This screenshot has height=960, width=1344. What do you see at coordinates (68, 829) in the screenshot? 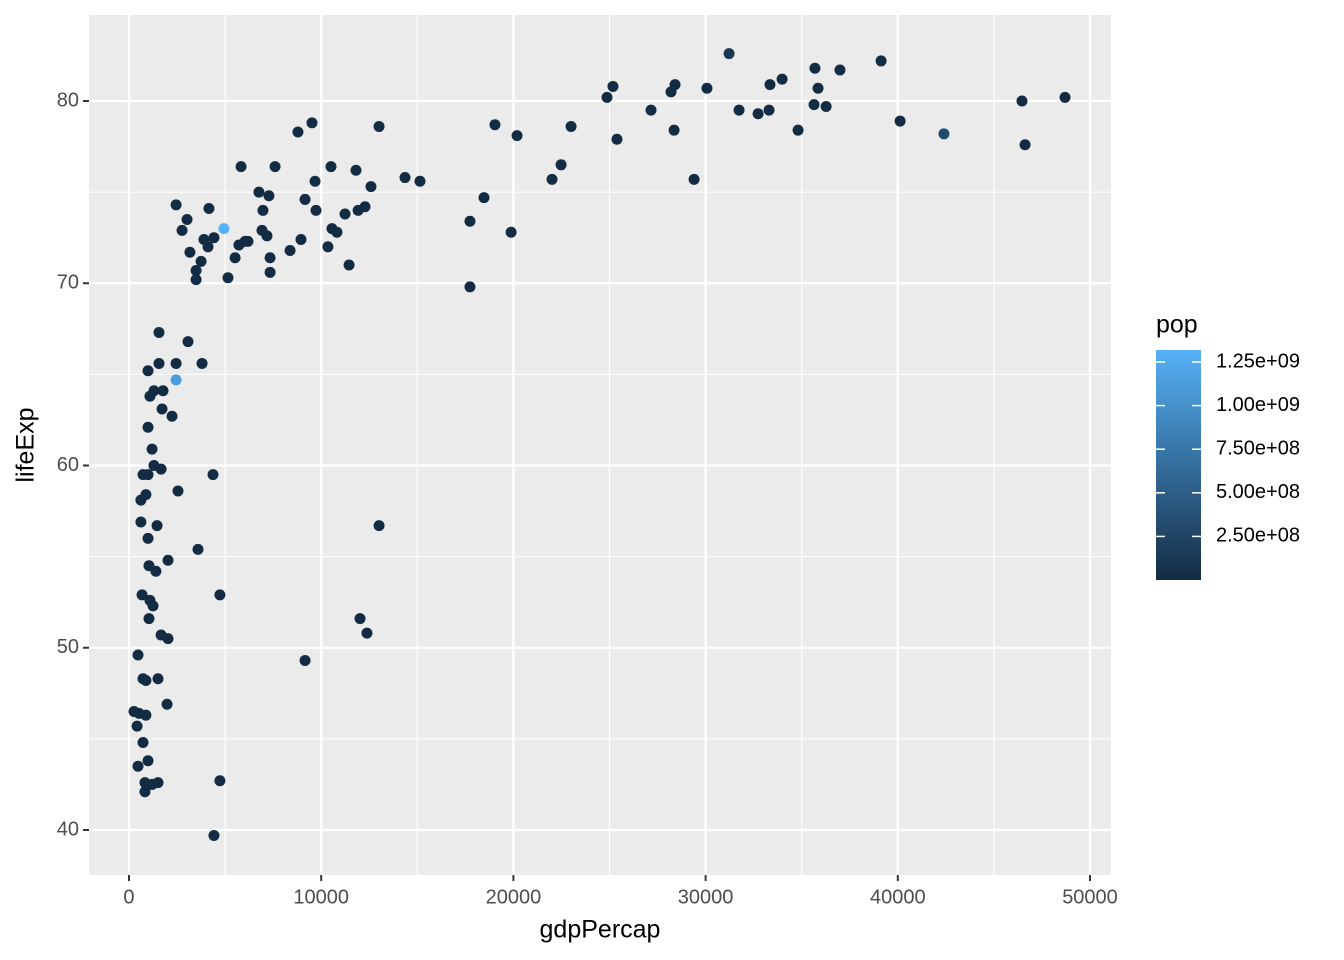
I see `y-tick-label: 40` at bounding box center [68, 829].